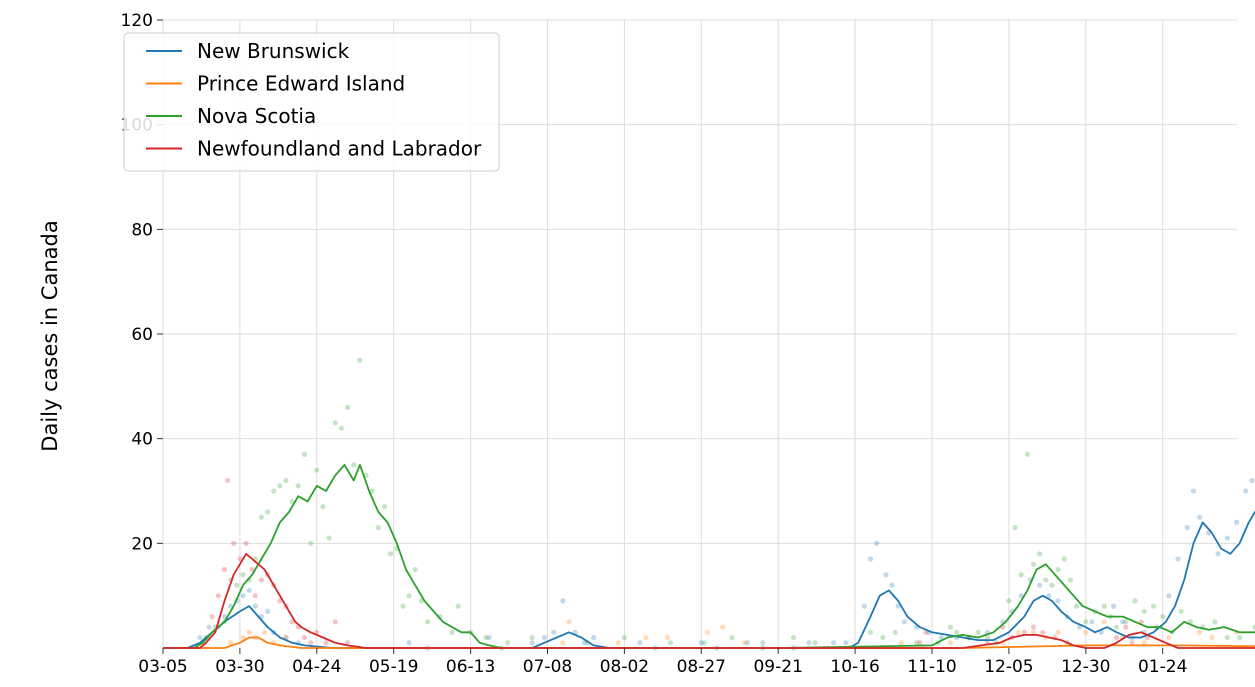 The width and height of the screenshot is (1255, 687). I want to click on x-tick-label: 05-19, so click(393, 667).